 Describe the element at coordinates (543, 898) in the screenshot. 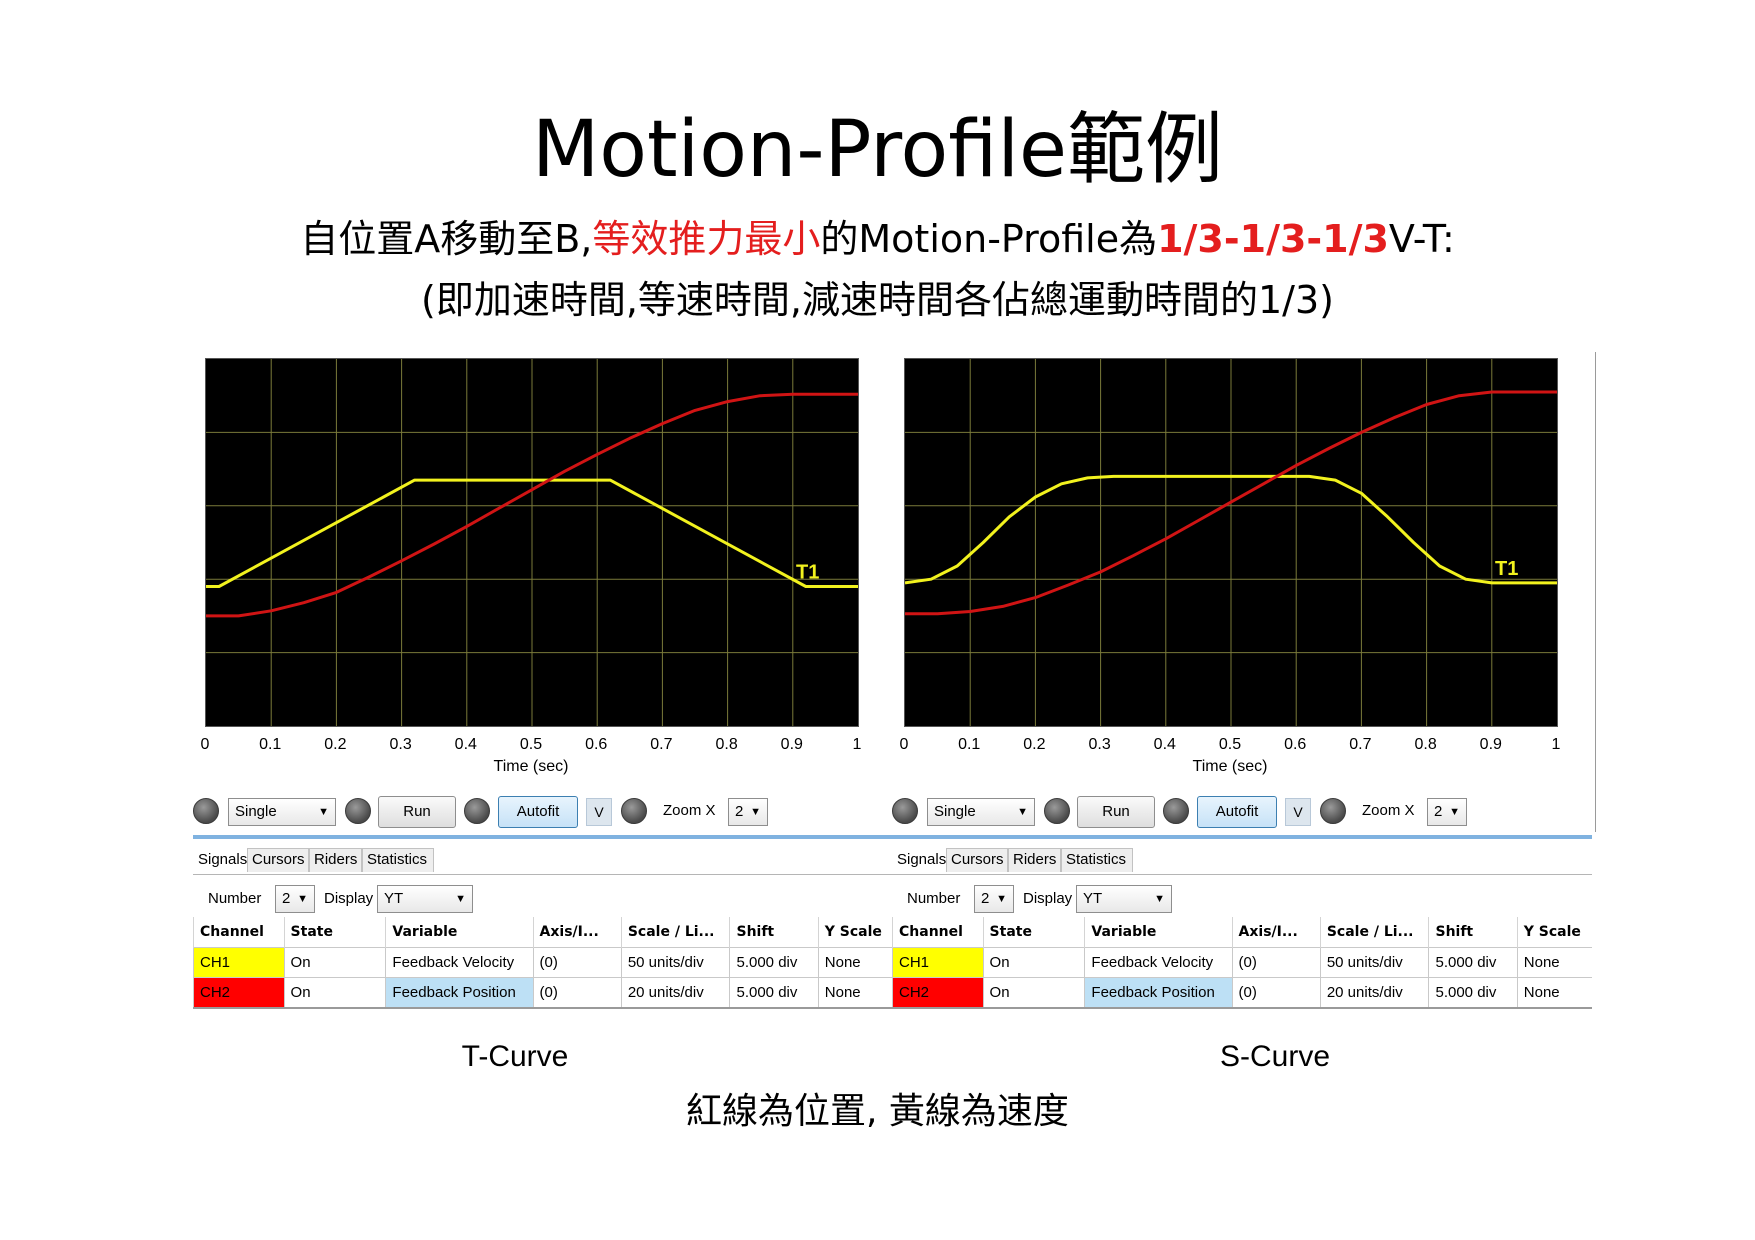

I see `number-display-row: Number 2 ▼ Display YT ▼` at that location.